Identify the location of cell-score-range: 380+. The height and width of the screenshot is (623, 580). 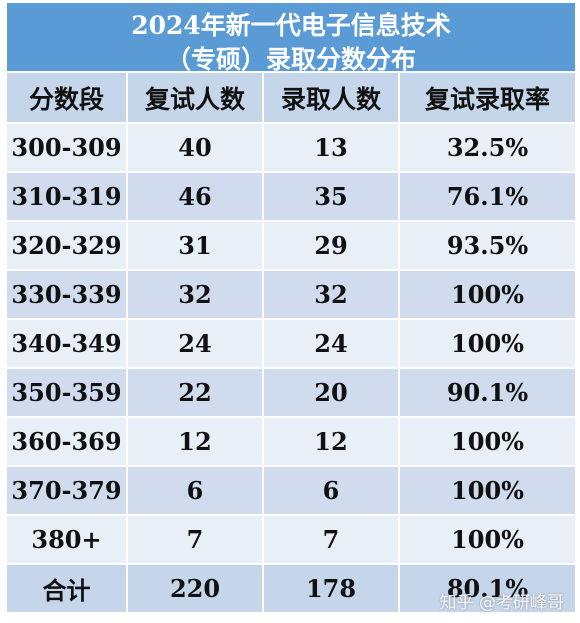
(67, 539).